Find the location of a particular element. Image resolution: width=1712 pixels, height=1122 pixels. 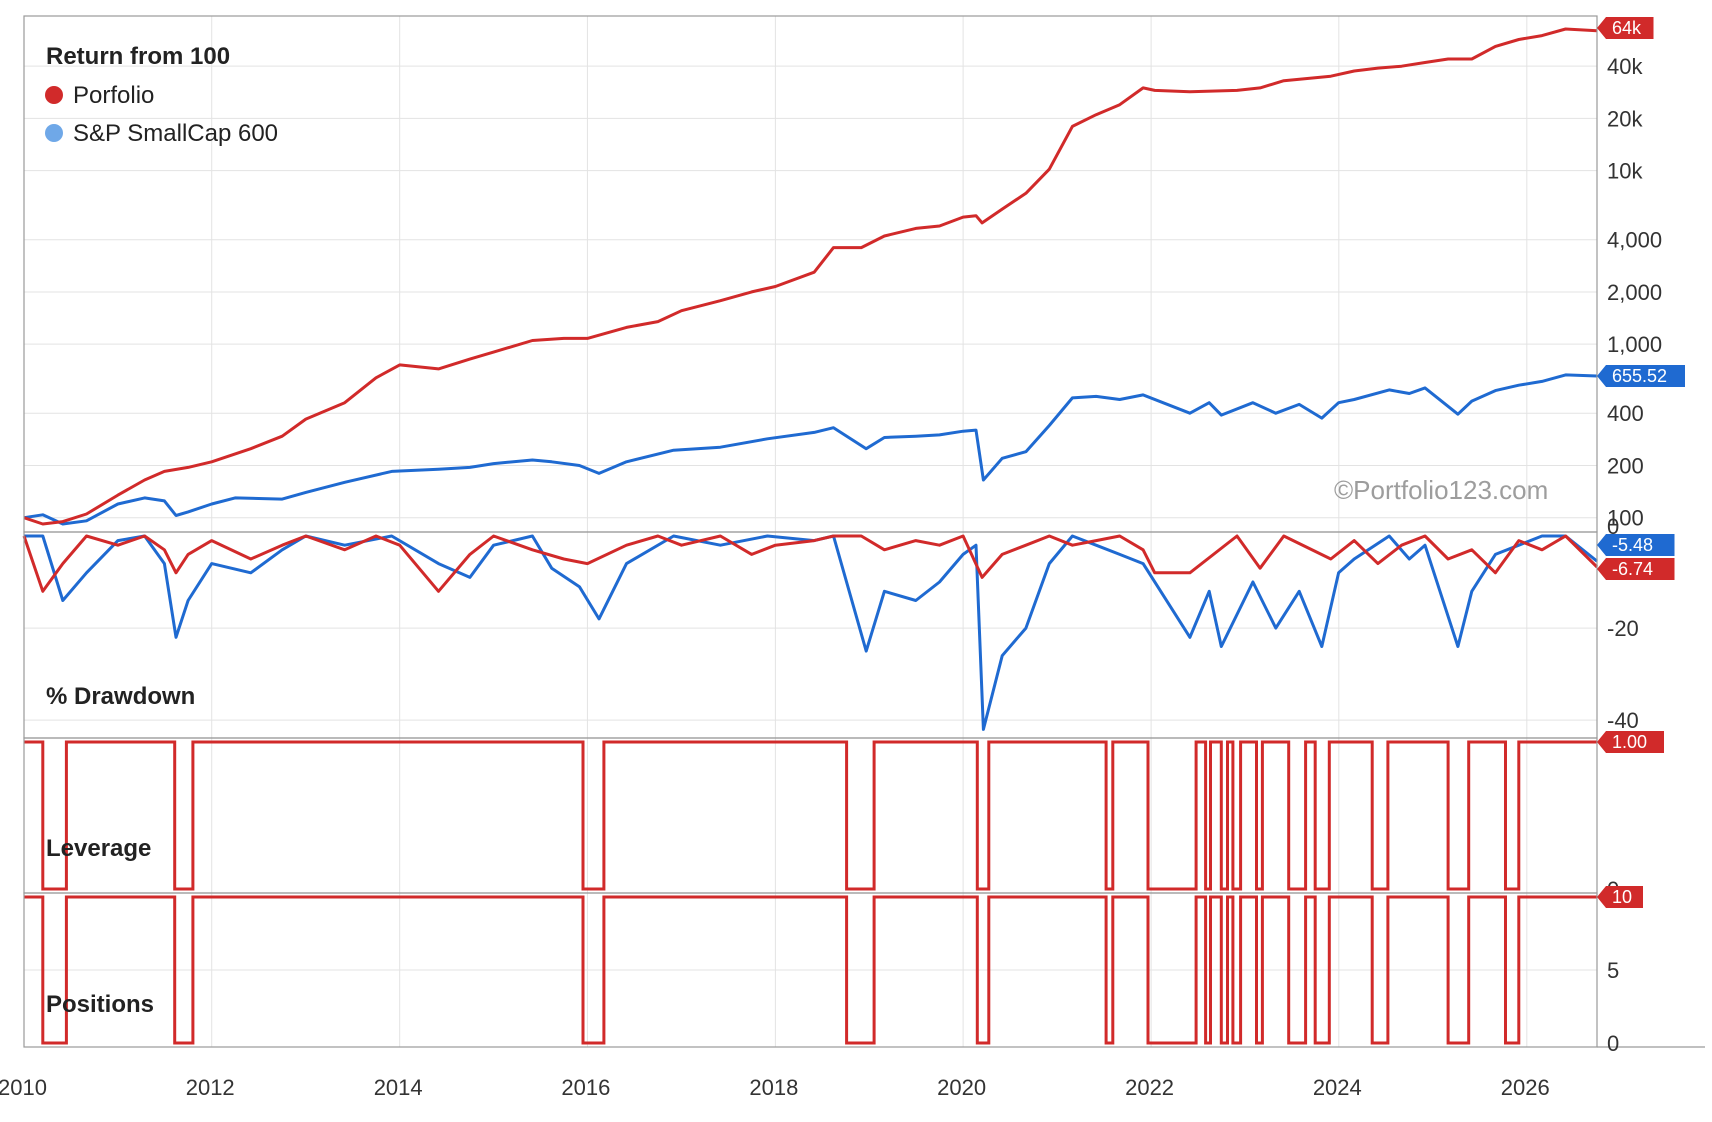

returns-y-tick-label: 400 is located at coordinates (1625, 413).